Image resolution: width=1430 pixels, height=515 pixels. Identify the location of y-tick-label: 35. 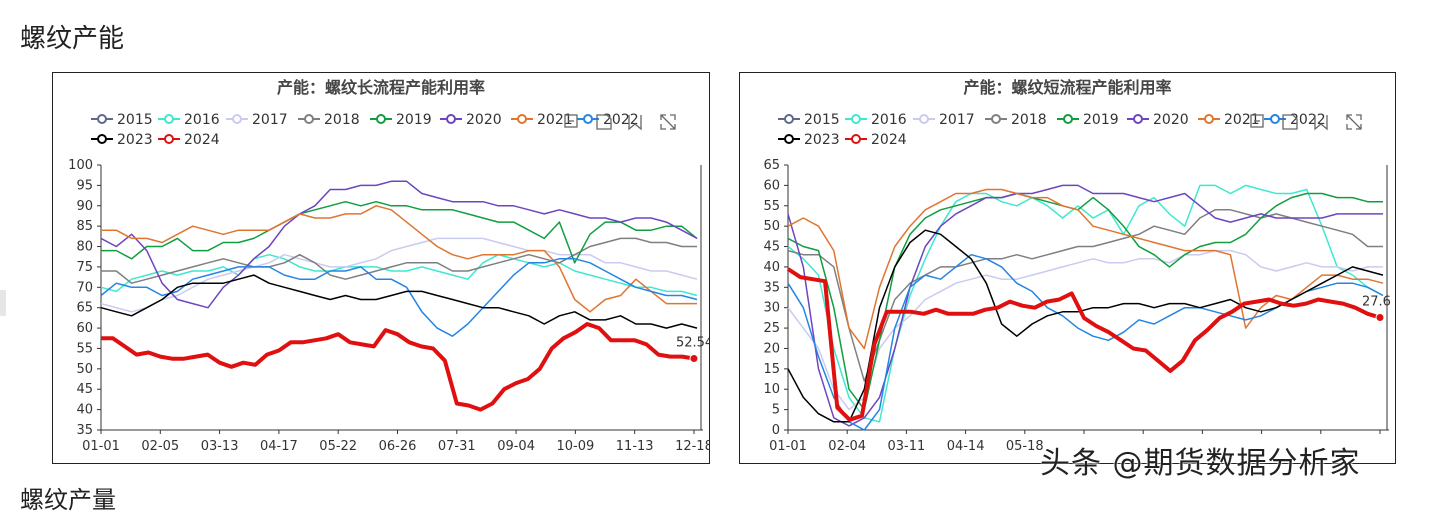
(84, 430).